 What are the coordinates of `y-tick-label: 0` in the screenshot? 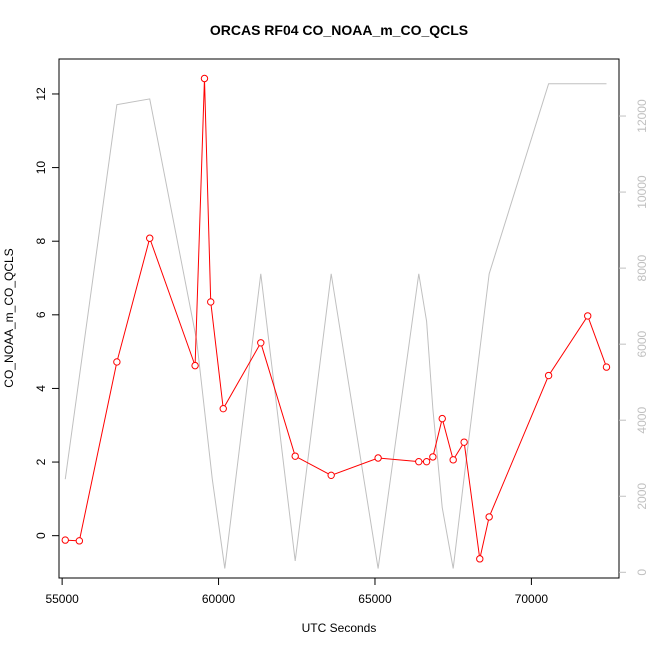 It's located at (41, 535).